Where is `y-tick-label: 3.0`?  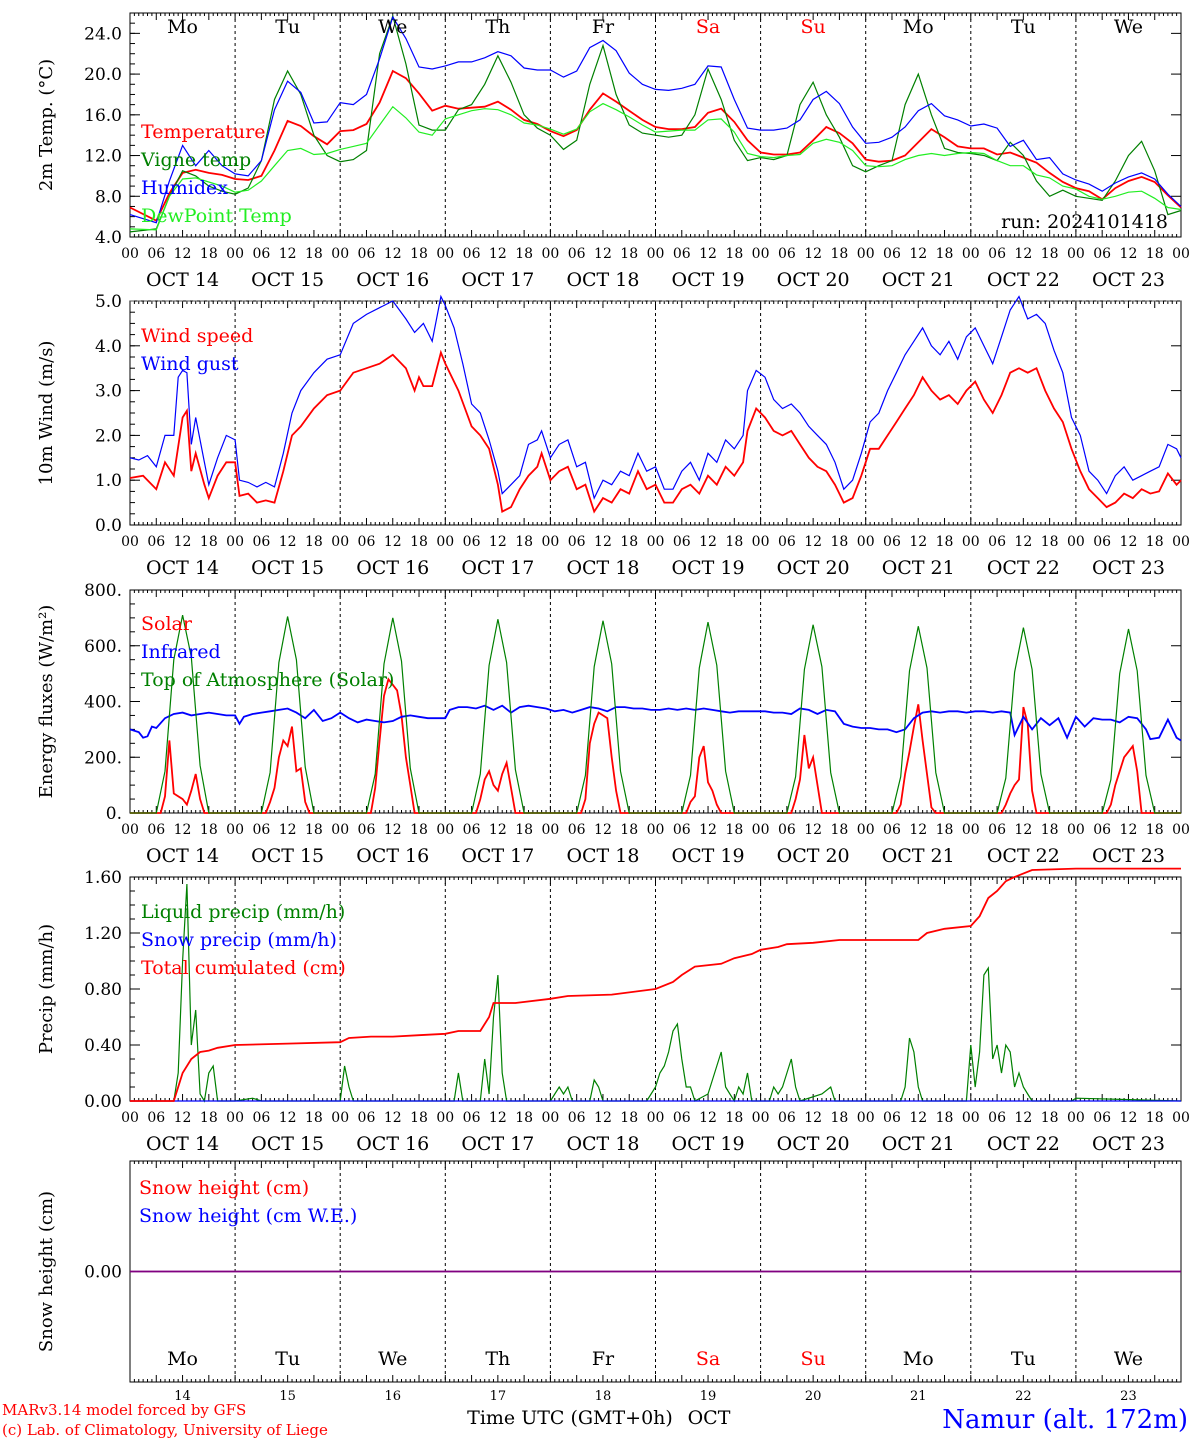
y-tick-label: 3.0 is located at coordinates (108, 392).